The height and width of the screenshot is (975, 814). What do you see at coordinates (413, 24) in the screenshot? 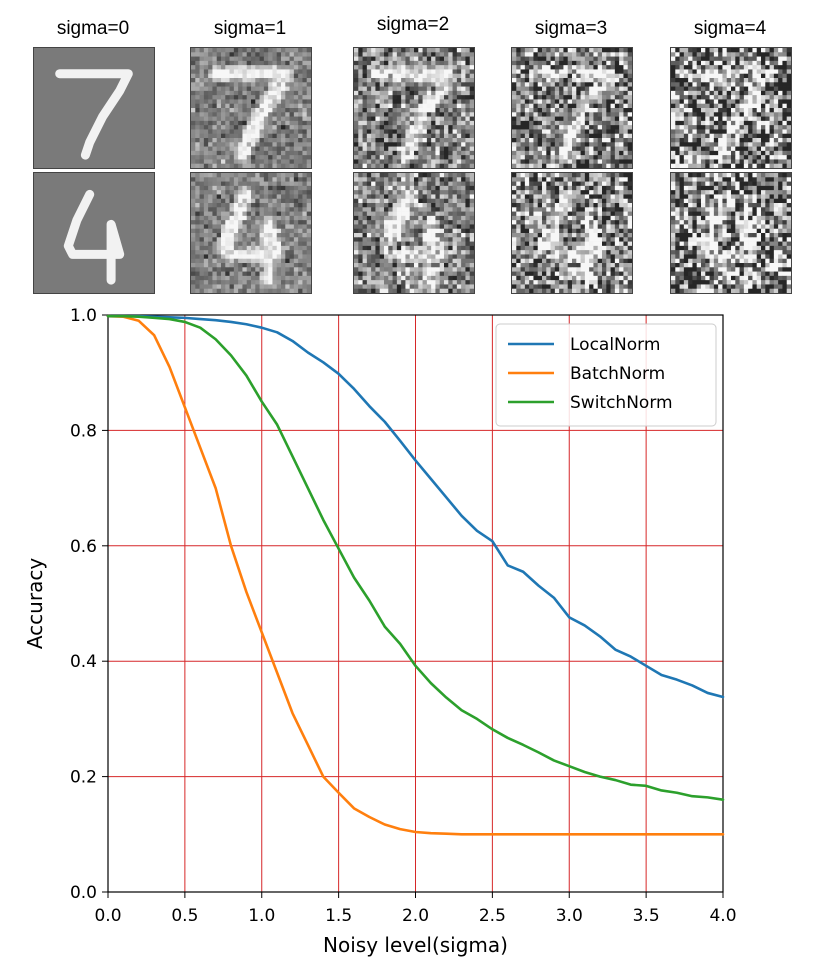
I see `sigma-label: sigma=2` at bounding box center [413, 24].